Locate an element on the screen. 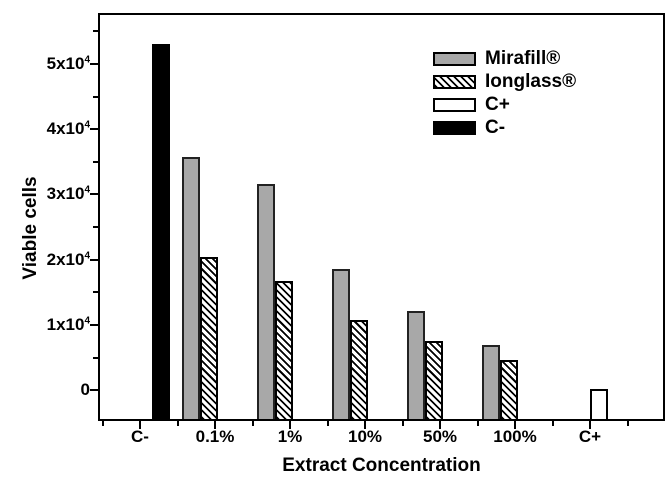 Image resolution: width=672 pixels, height=481 pixels. bar-gray-1% is located at coordinates (266, 301).